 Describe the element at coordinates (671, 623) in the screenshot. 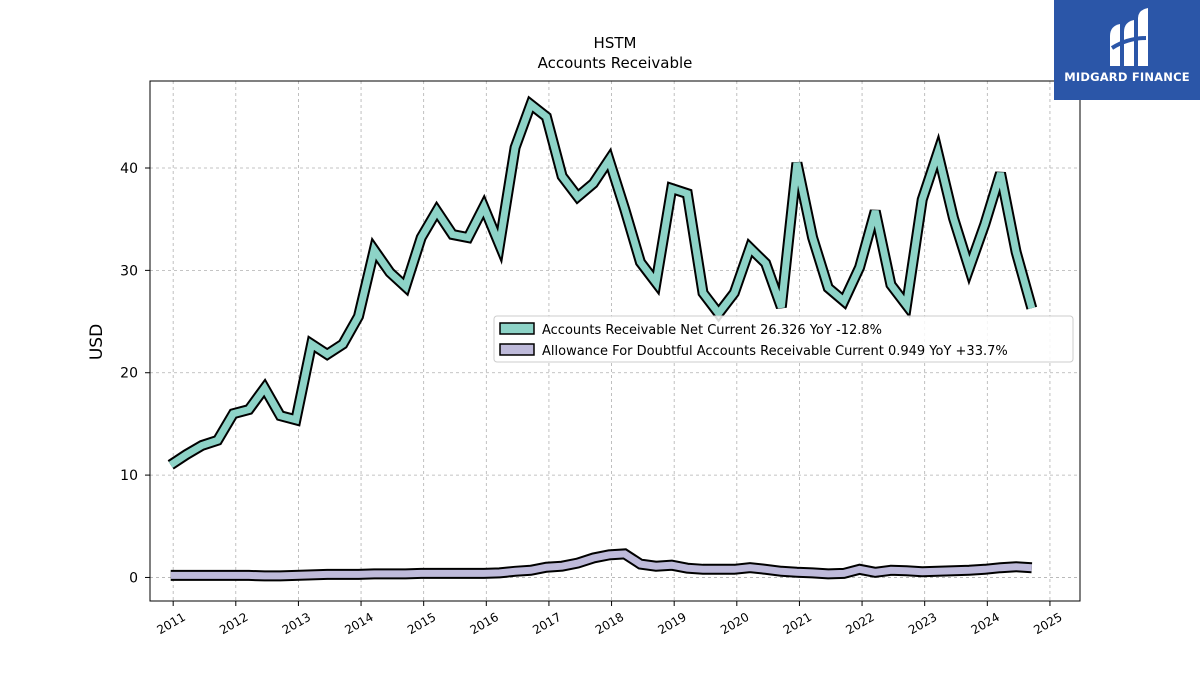

I see `x-tick-label: 2019` at that location.